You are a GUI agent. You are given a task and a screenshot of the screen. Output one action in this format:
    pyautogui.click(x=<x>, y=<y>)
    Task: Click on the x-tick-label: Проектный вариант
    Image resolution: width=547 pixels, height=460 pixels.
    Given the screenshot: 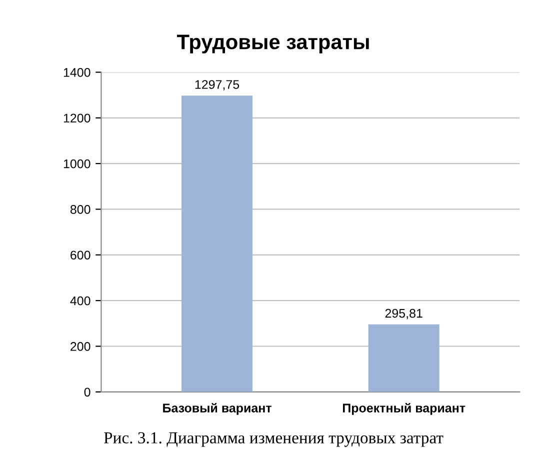 What is the action you would take?
    pyautogui.click(x=404, y=409)
    